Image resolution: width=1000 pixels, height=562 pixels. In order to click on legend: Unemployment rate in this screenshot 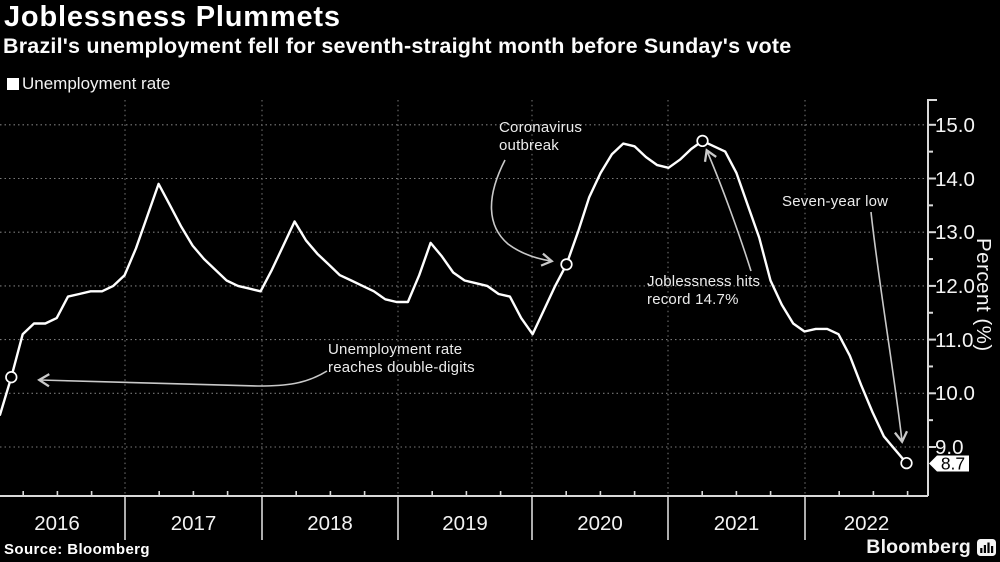, I will do `click(88, 84)`.